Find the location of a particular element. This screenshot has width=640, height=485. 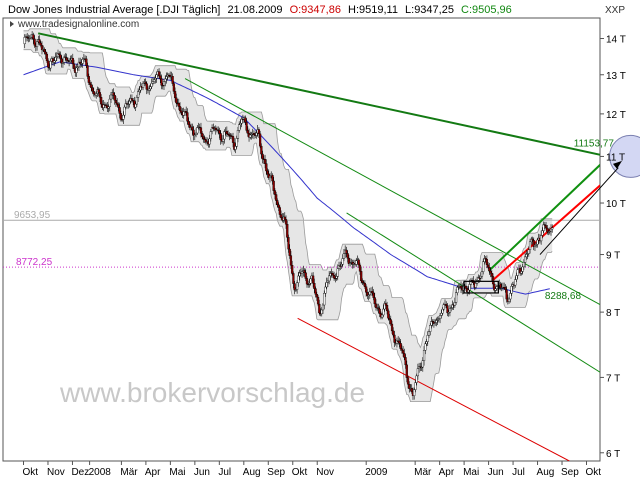

consolidation-box is located at coordinates (481, 287).